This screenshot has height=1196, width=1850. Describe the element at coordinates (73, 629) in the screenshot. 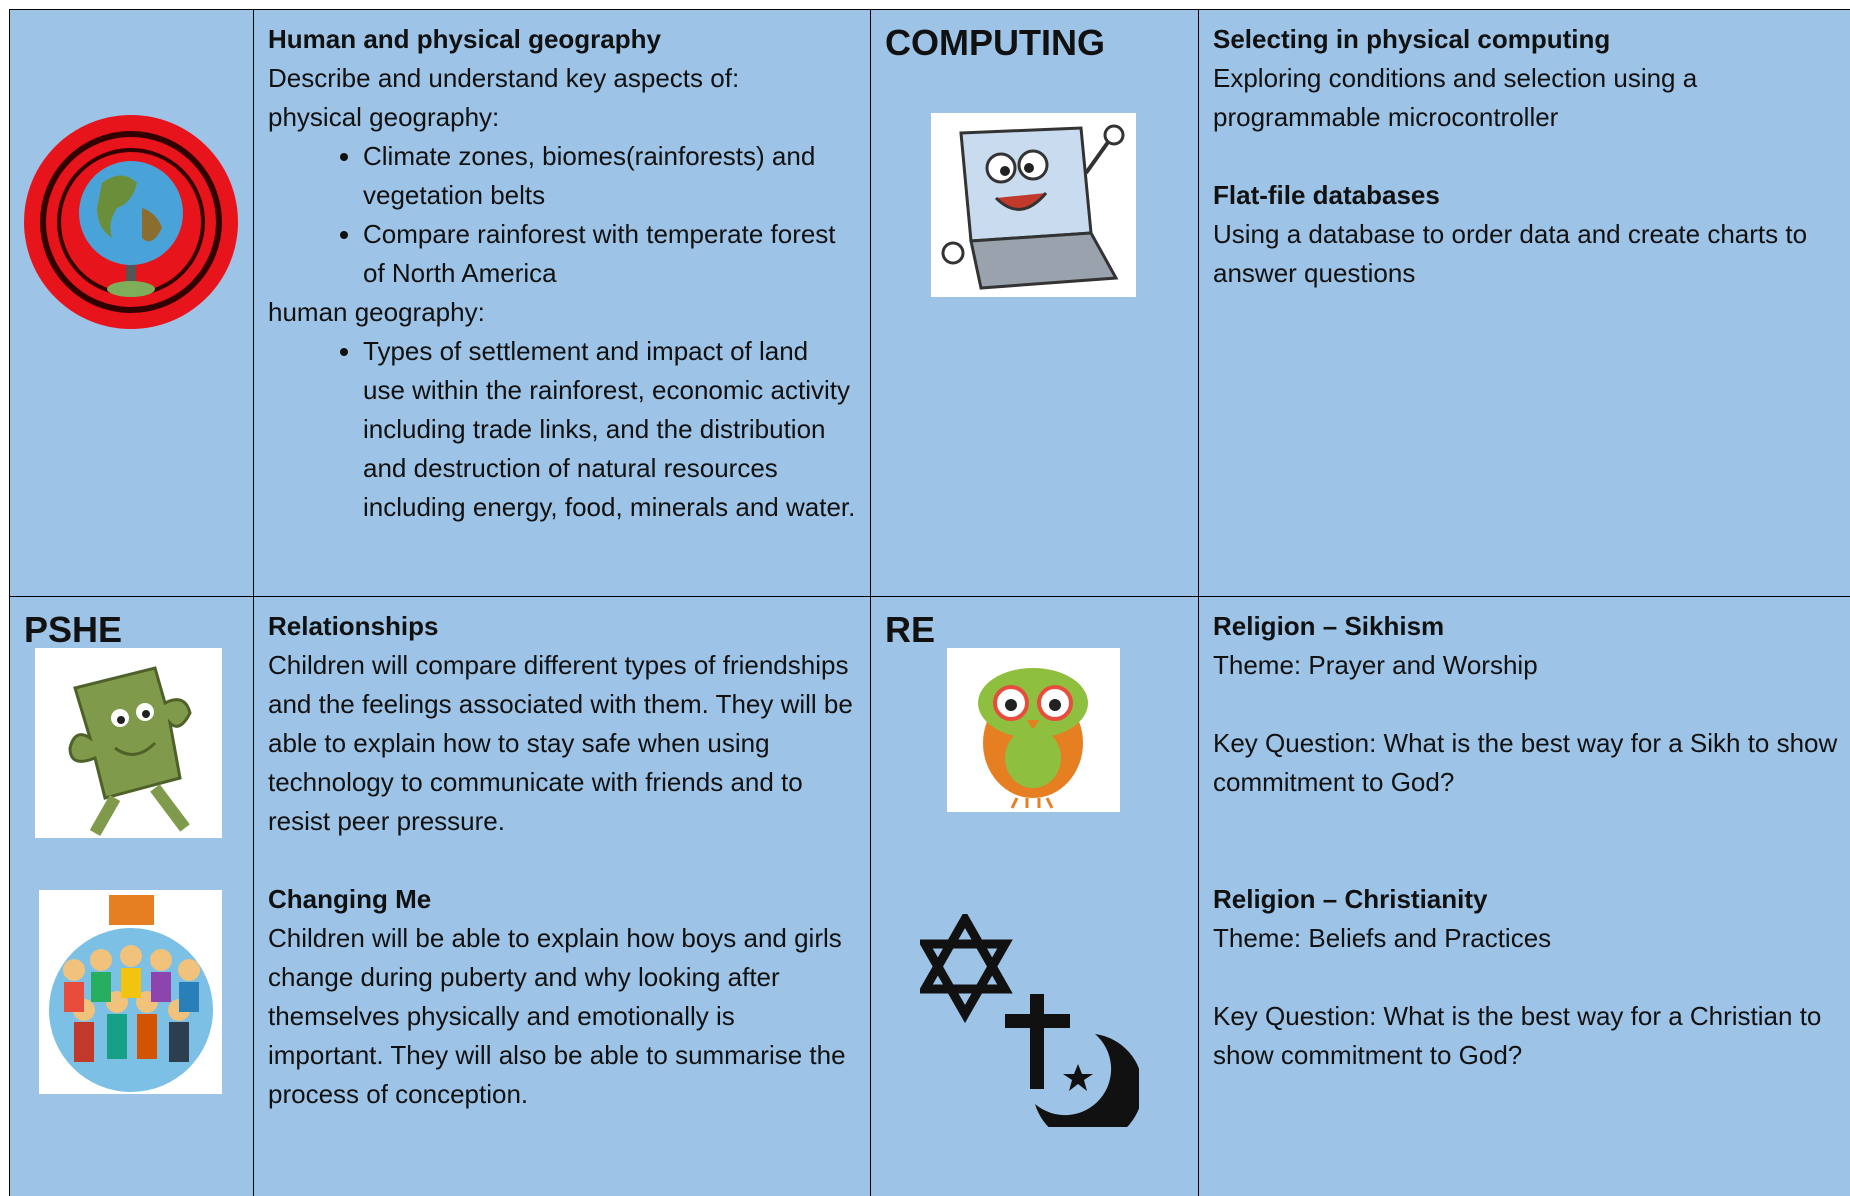

I see `subject-name: PSHE` at that location.